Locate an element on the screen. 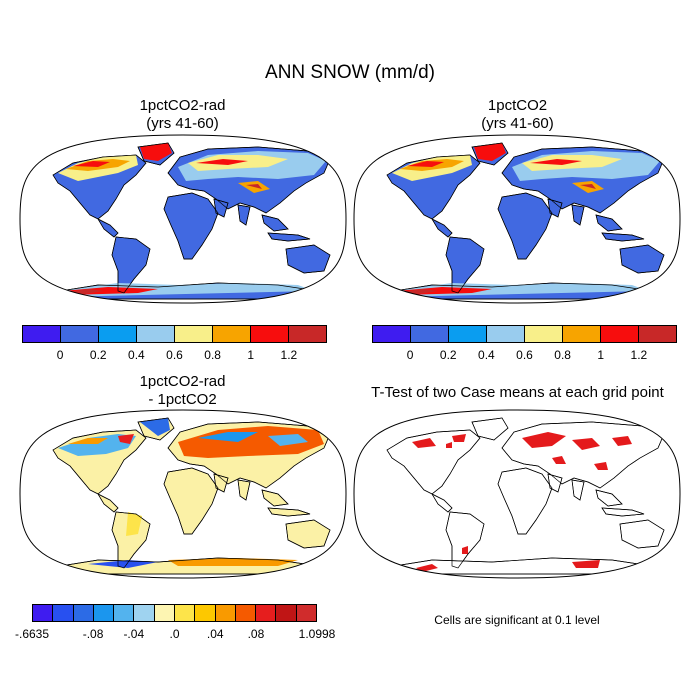 Image resolution: width=700 pixels, height=700 pixels. colorbar-labels-top-left: 0 0.2 0.4 0.6 0.8 1 1.2 is located at coordinates (174, 356).